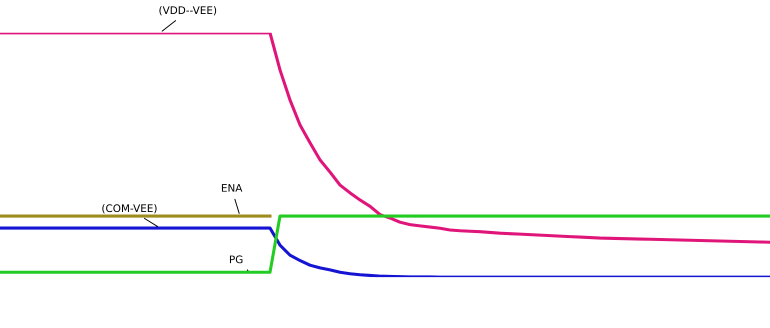 The width and height of the screenshot is (770, 328). What do you see at coordinates (236, 259) in the screenshot?
I see `series-label: PG` at bounding box center [236, 259].